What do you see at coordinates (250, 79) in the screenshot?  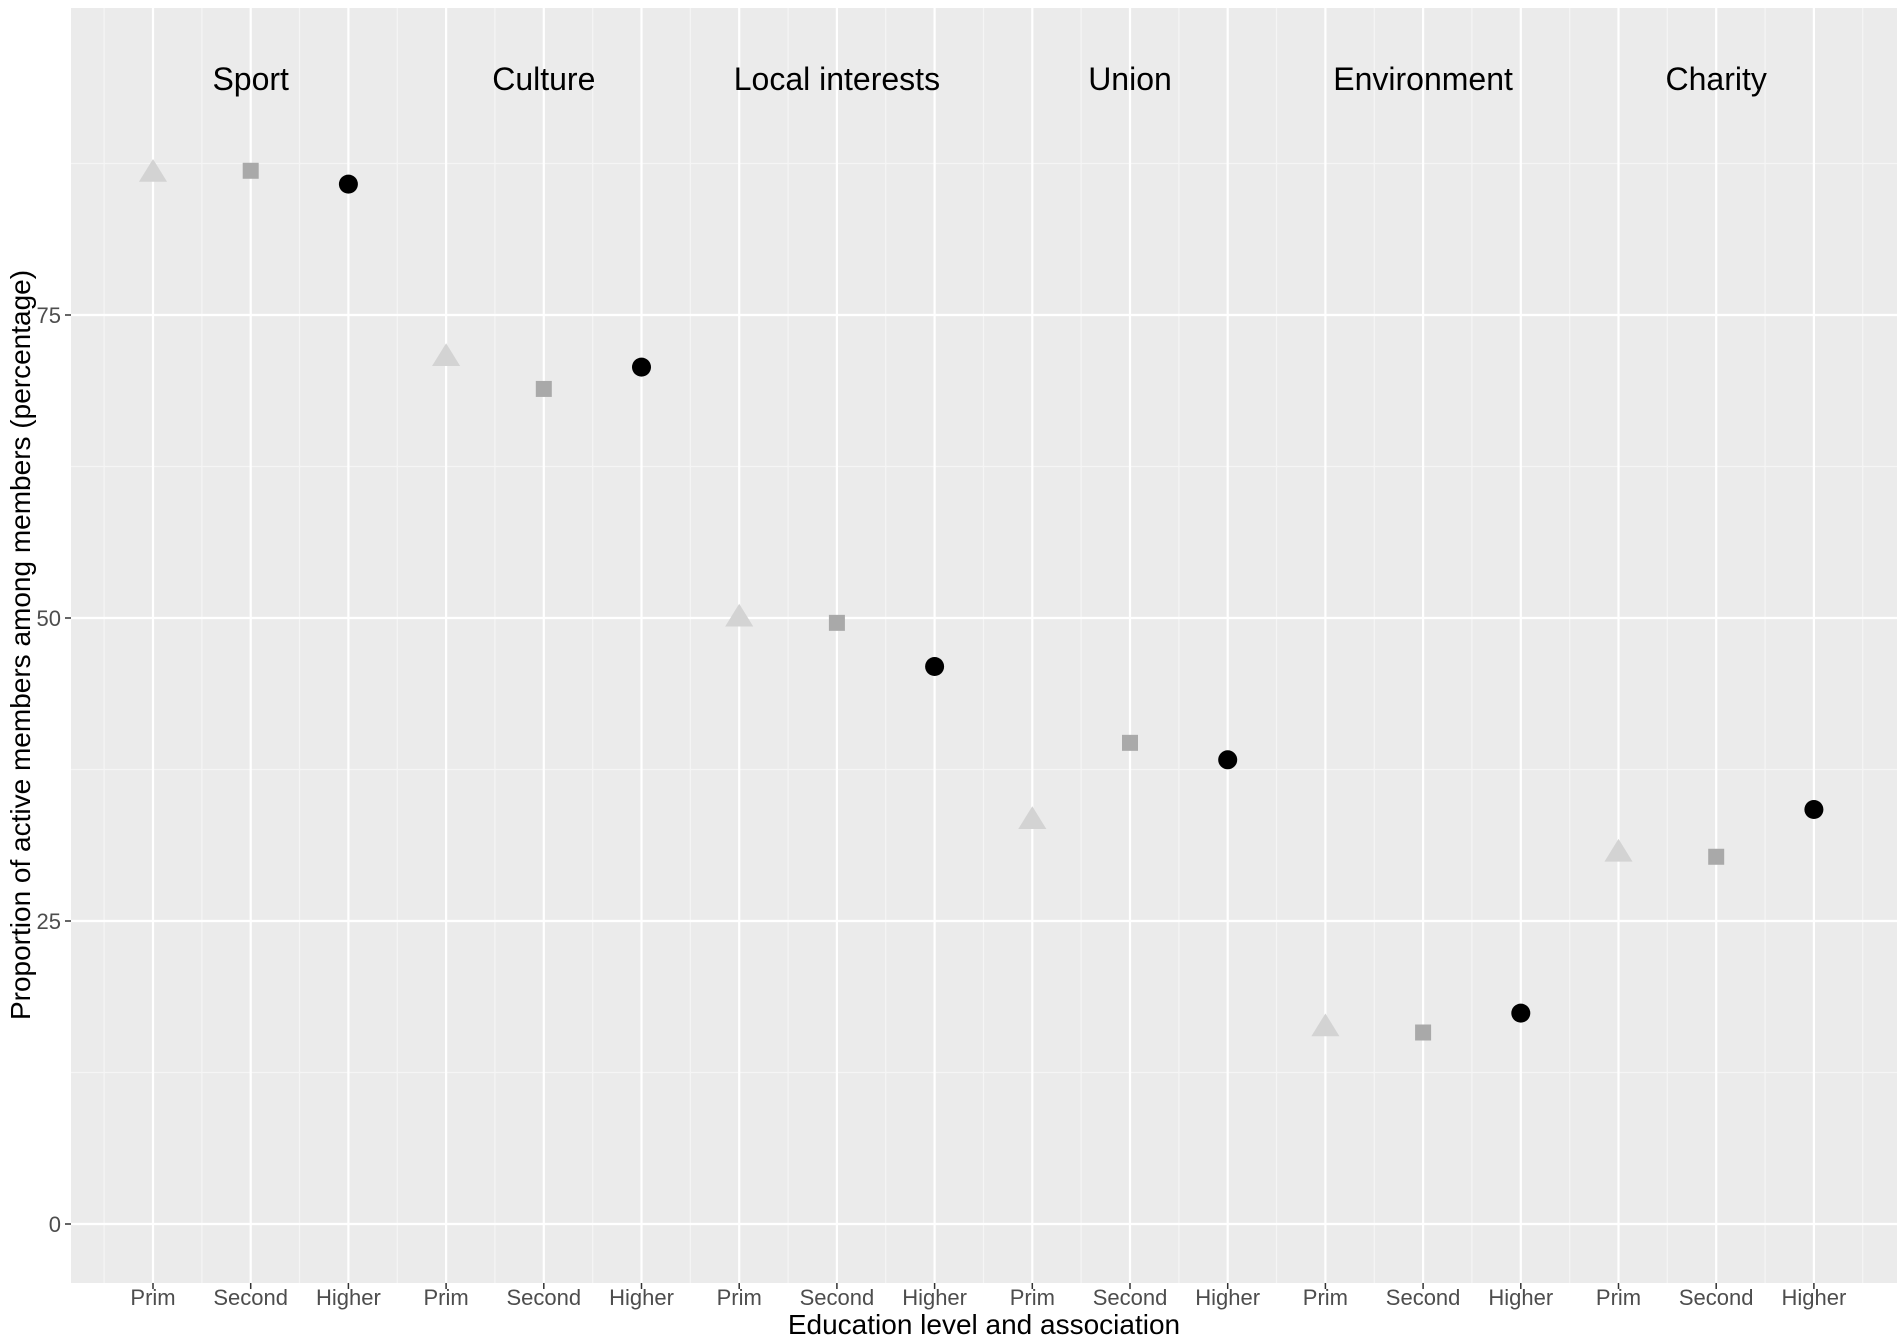 I see `association-label: Sport` at bounding box center [250, 79].